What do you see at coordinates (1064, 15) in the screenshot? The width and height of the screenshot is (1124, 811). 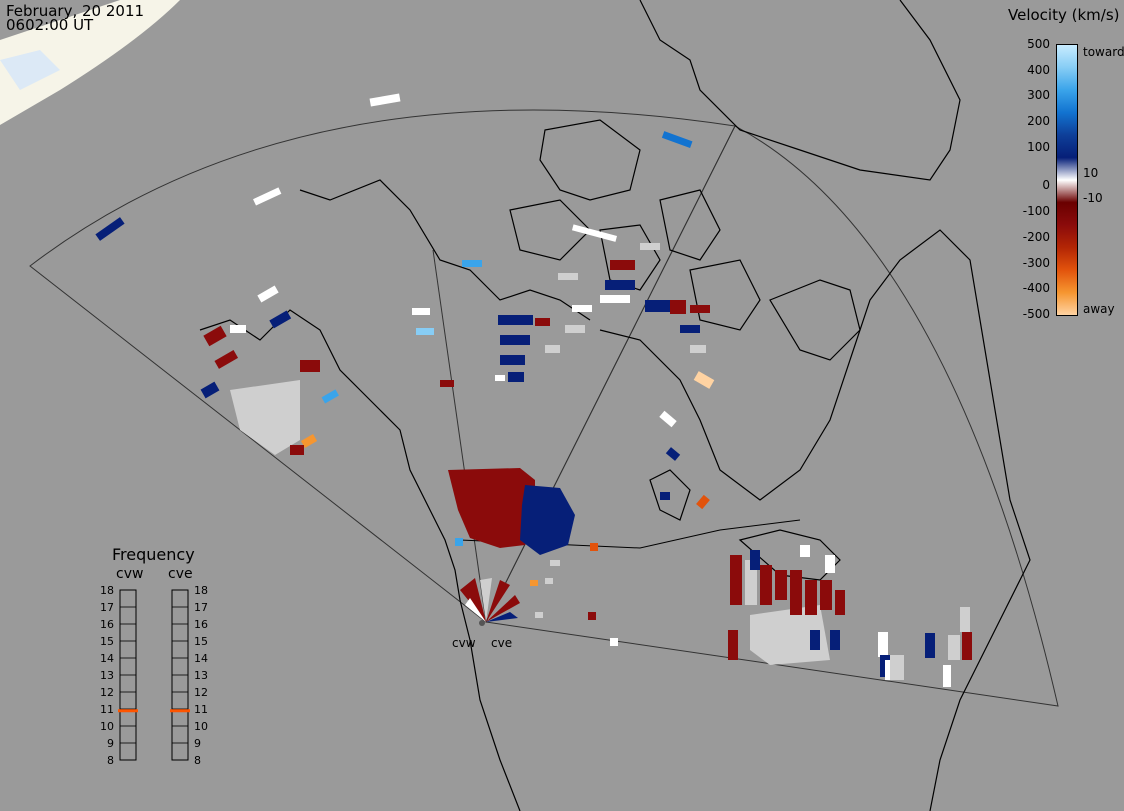 I see `velocity-legend-title: Velocity (km/s)` at bounding box center [1064, 15].